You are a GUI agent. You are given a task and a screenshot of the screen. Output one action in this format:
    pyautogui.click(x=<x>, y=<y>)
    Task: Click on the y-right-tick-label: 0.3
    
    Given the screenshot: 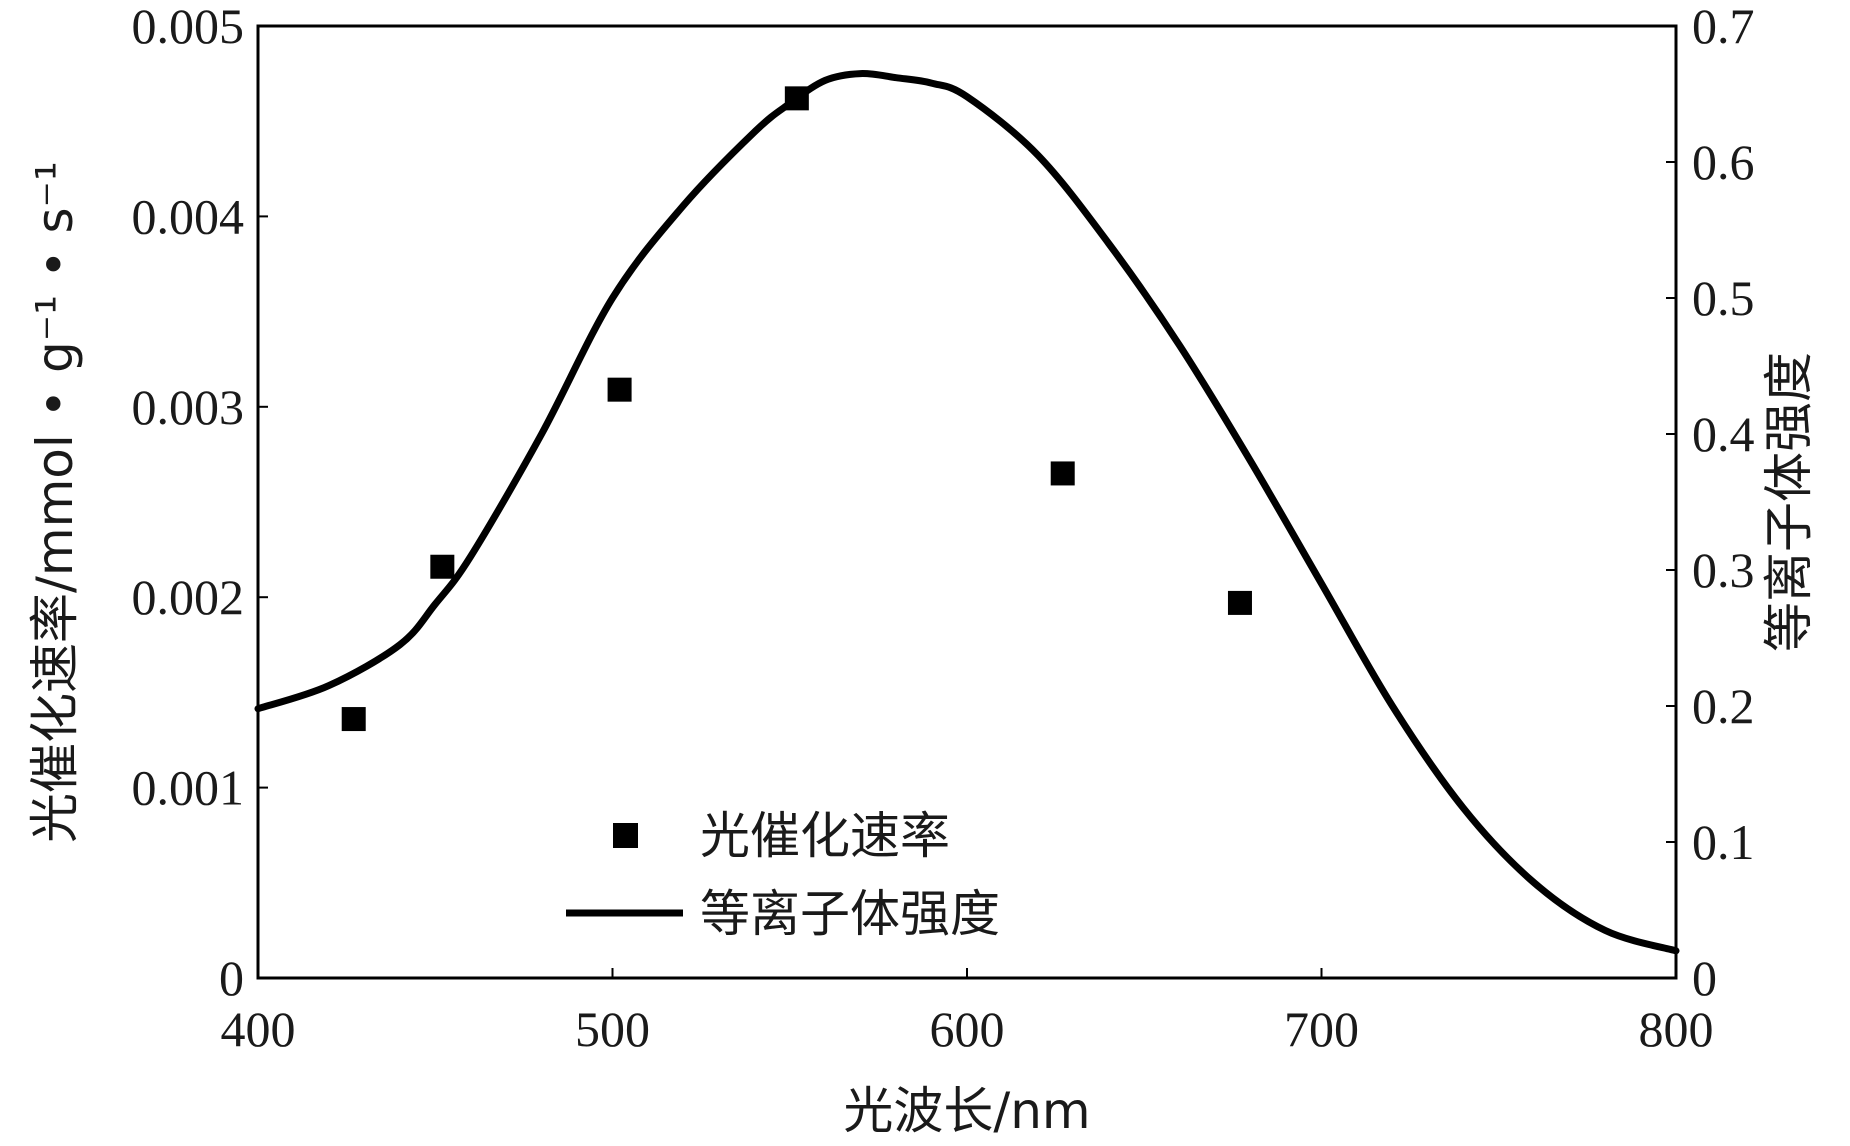 What is the action you would take?
    pyautogui.click(x=1723, y=570)
    